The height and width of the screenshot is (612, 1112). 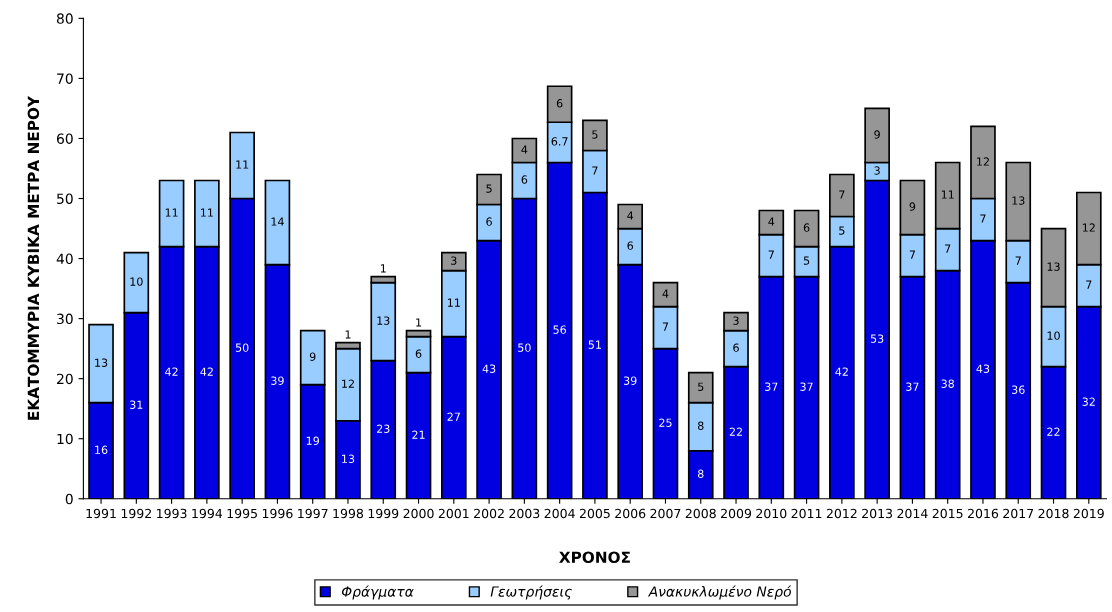 I want to click on x-tick-label: 2018, so click(x=1053, y=513).